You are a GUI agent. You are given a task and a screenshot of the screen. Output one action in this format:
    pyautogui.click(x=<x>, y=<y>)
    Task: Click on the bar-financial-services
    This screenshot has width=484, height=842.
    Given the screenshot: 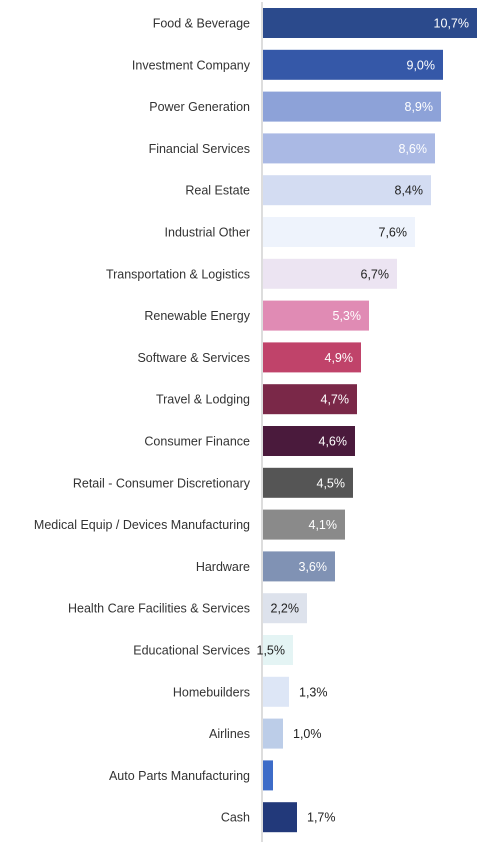 What is the action you would take?
    pyautogui.click(x=349, y=148)
    